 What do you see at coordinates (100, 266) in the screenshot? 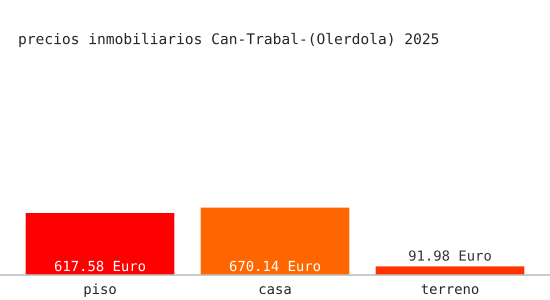
I see `data-label: 617.58 Euro` at bounding box center [100, 266].